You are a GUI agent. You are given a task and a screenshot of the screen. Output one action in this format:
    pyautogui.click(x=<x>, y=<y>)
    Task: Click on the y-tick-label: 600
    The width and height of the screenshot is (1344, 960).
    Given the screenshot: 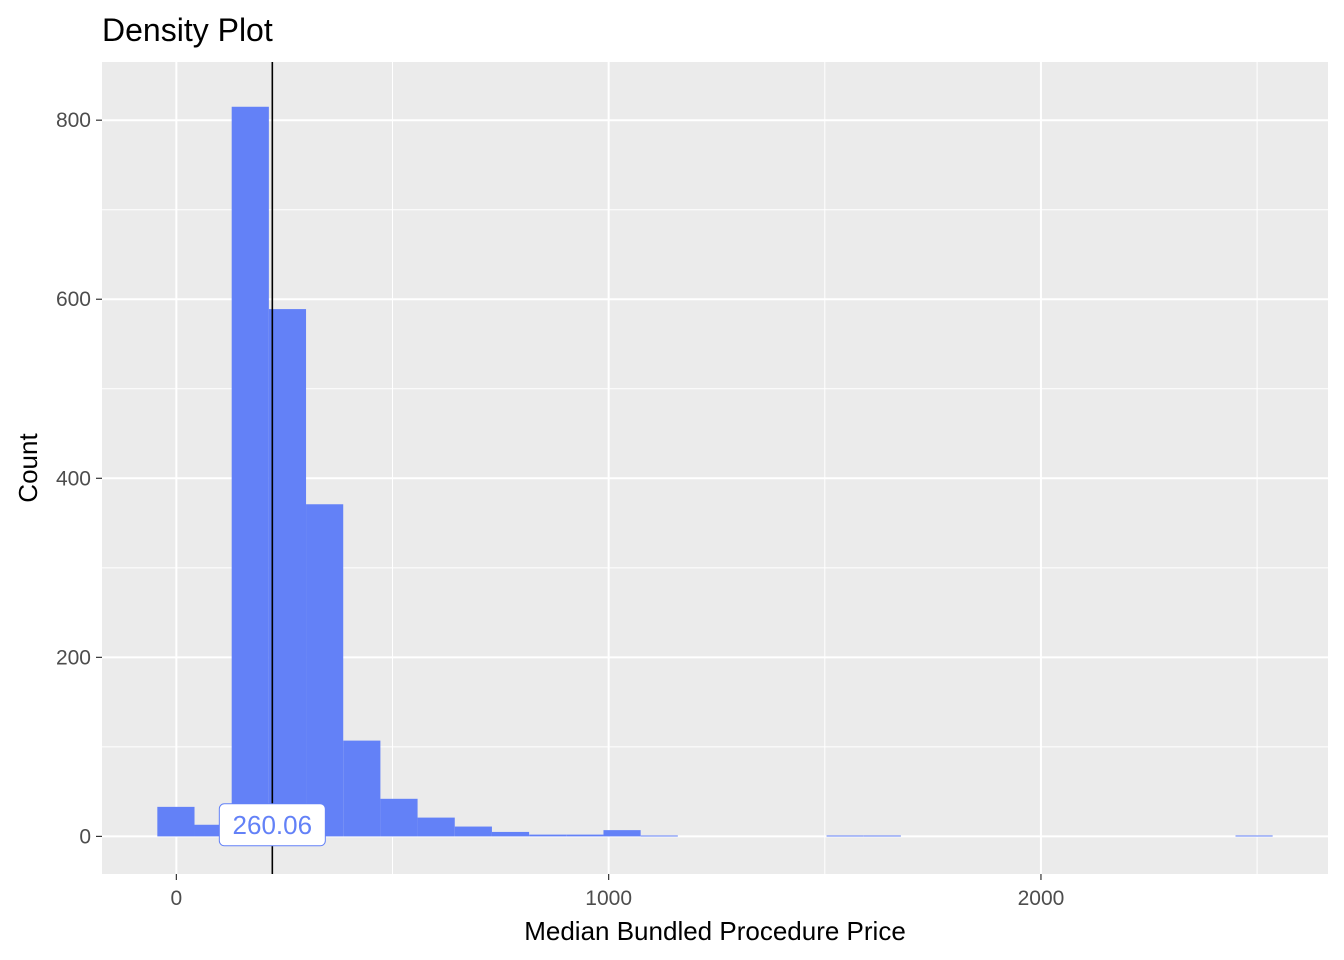 What is the action you would take?
    pyautogui.click(x=73, y=299)
    